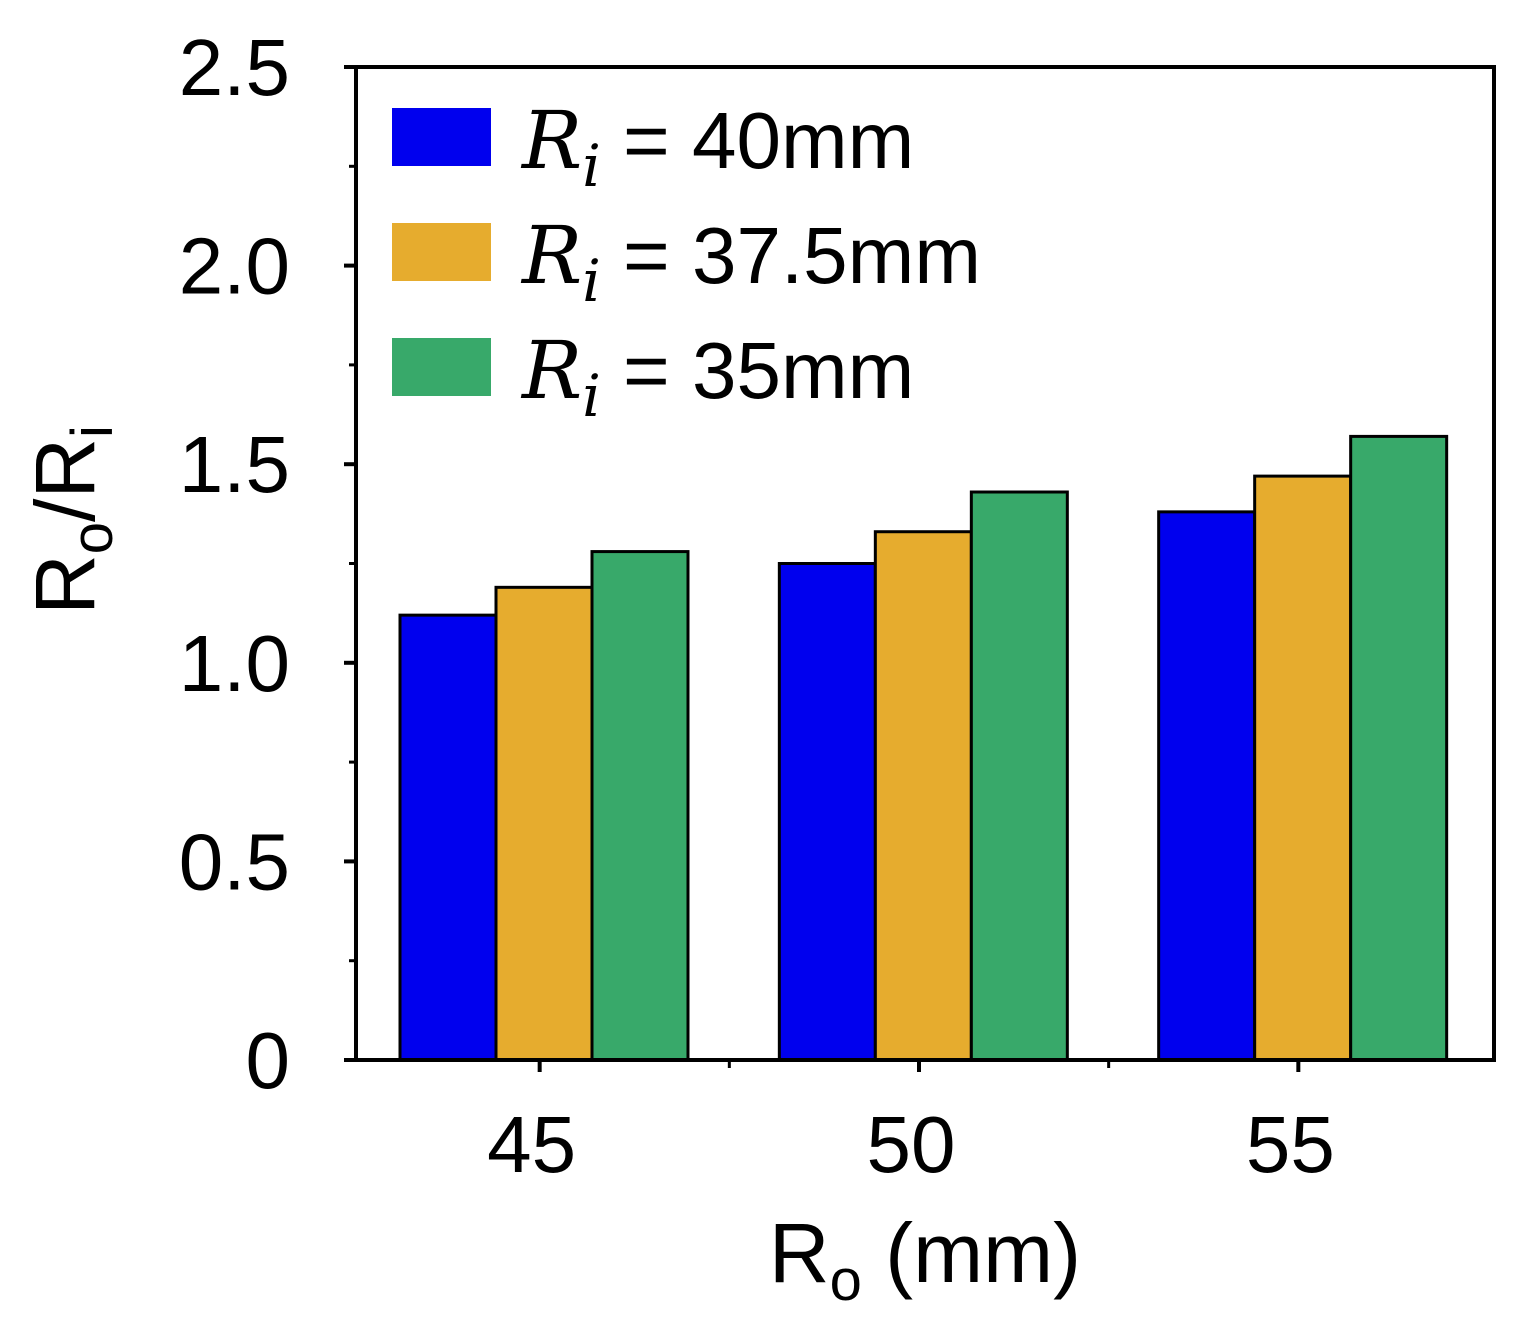 This screenshot has width=1520, height=1327. I want to click on legend-label-series-3: Ri = 35mm, so click(717, 377).